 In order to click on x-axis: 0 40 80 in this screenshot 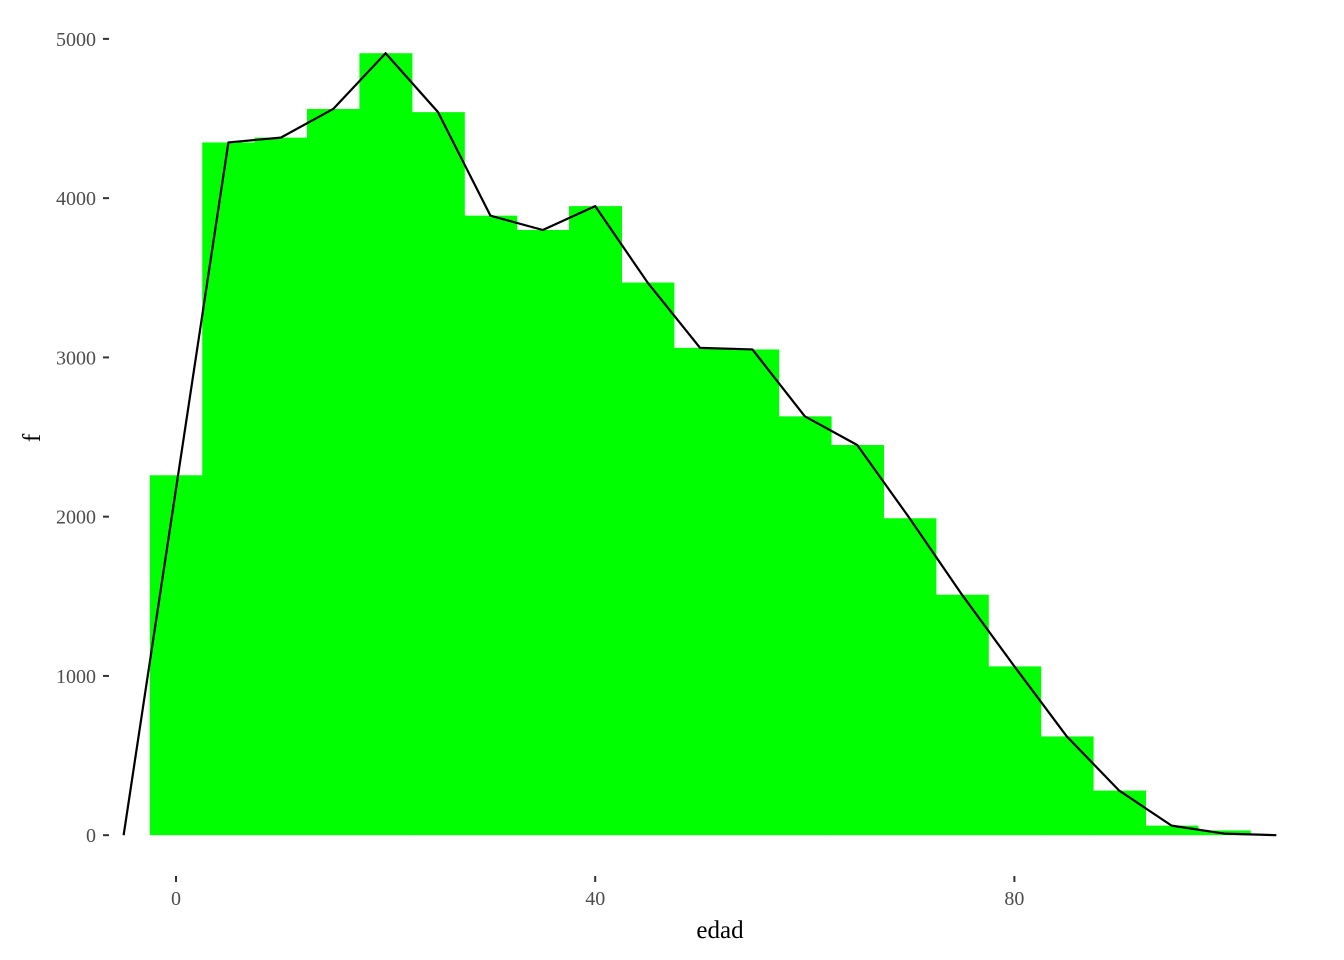, I will do `click(597, 893)`.